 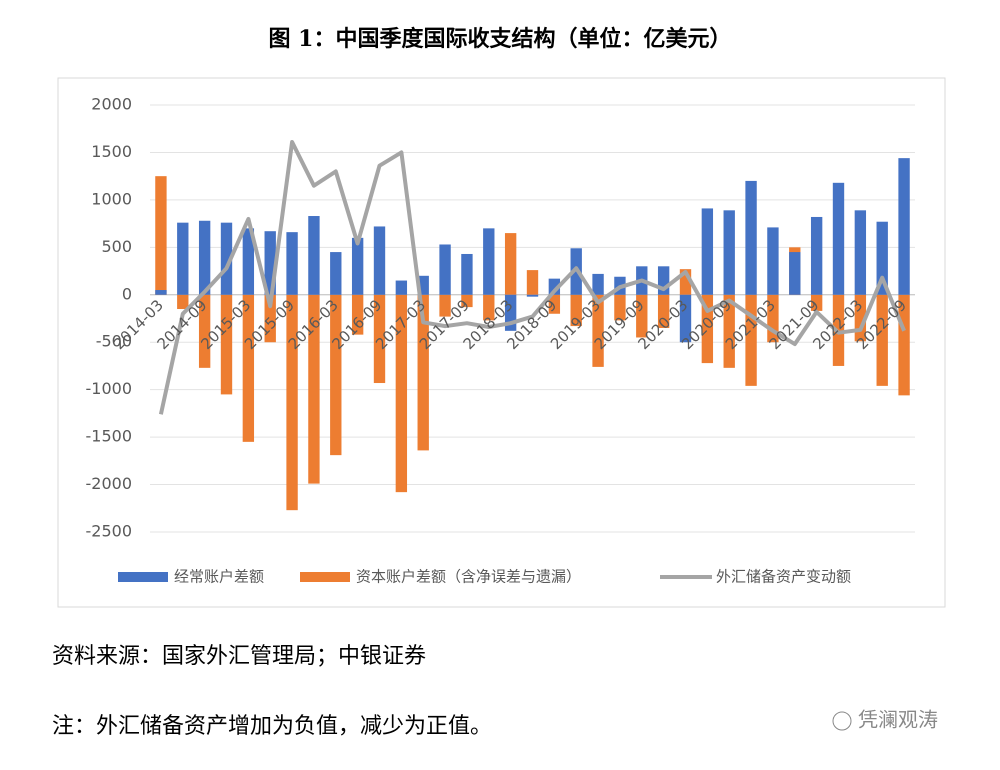 I want to click on watermark-icon, so click(x=842, y=721).